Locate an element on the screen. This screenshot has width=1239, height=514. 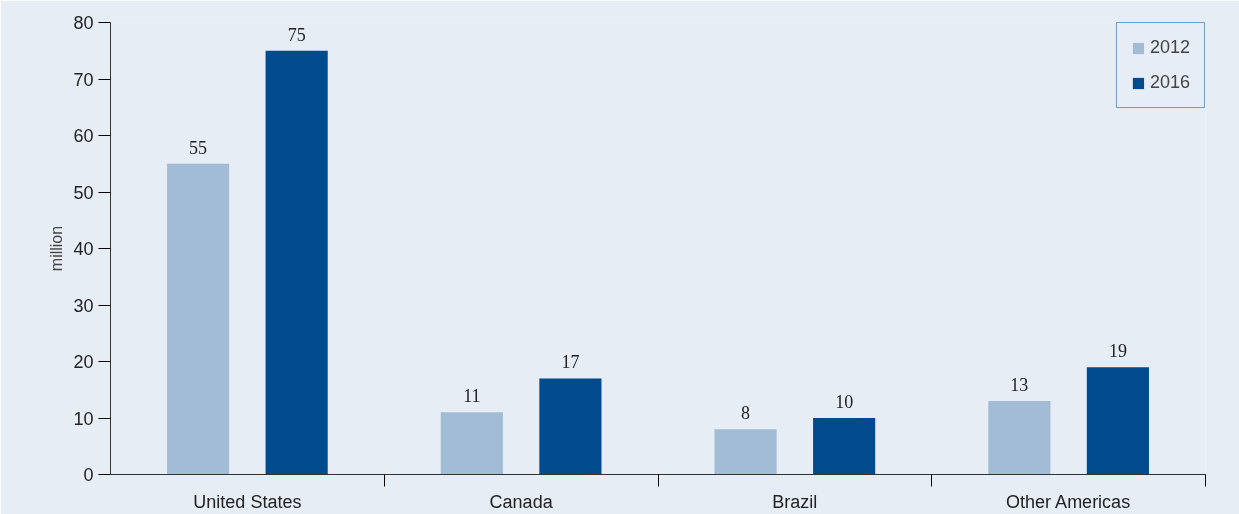
y-tick-label: 50 is located at coordinates (83, 192).